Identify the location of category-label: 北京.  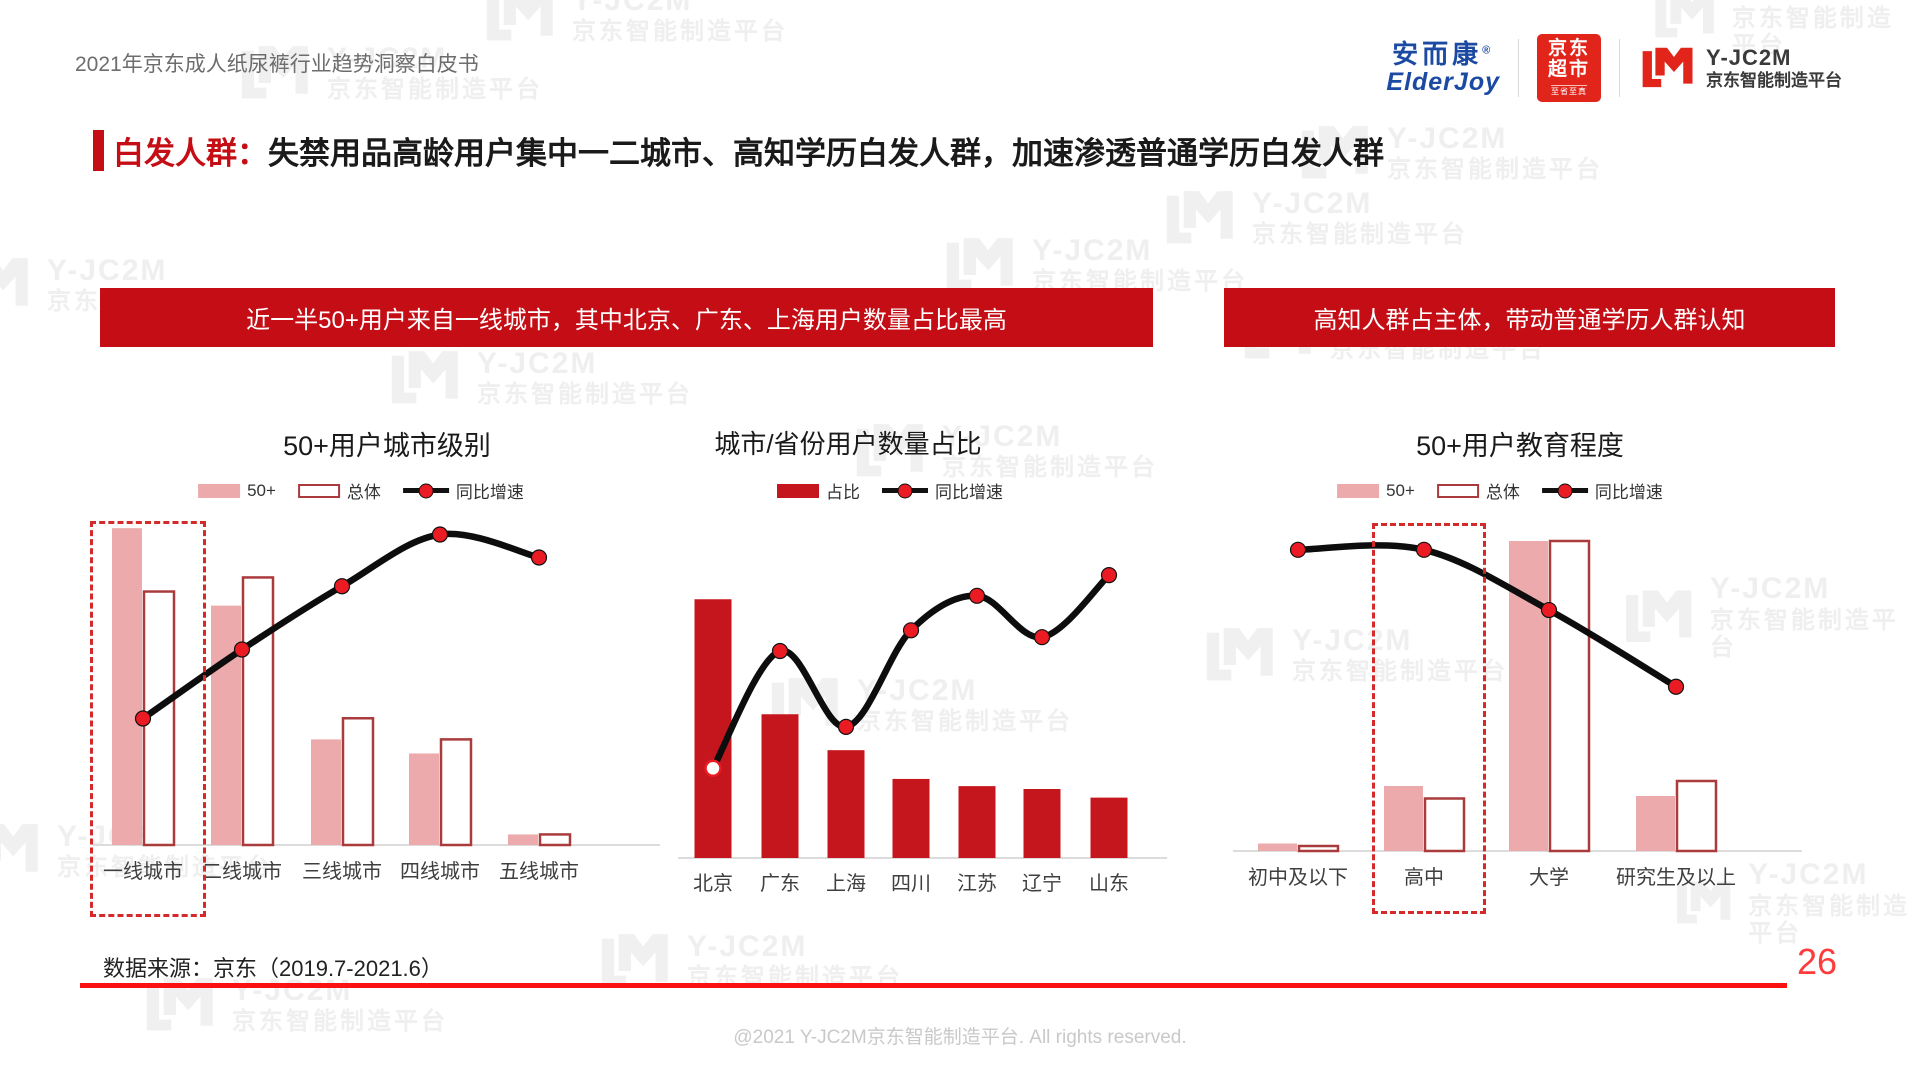
(713, 883).